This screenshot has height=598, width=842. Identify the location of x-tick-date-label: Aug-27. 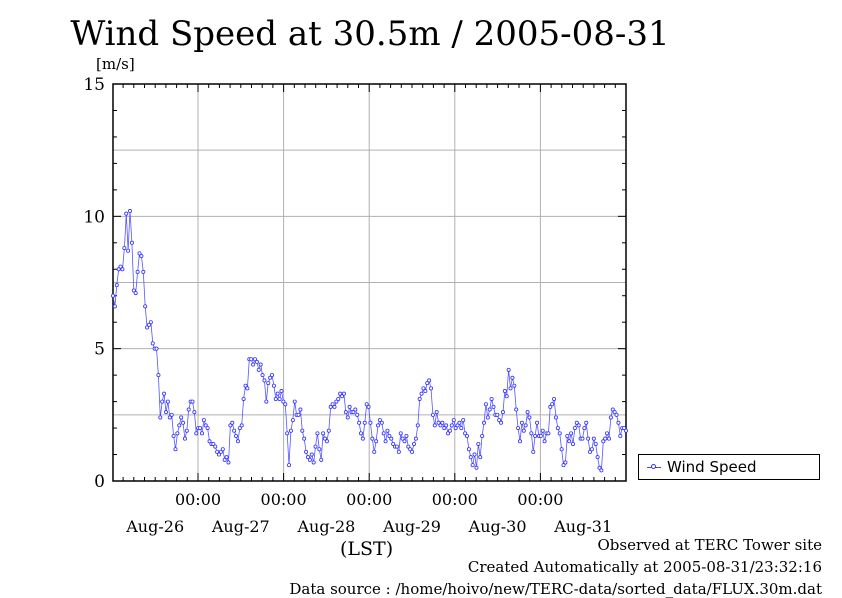
(240, 526).